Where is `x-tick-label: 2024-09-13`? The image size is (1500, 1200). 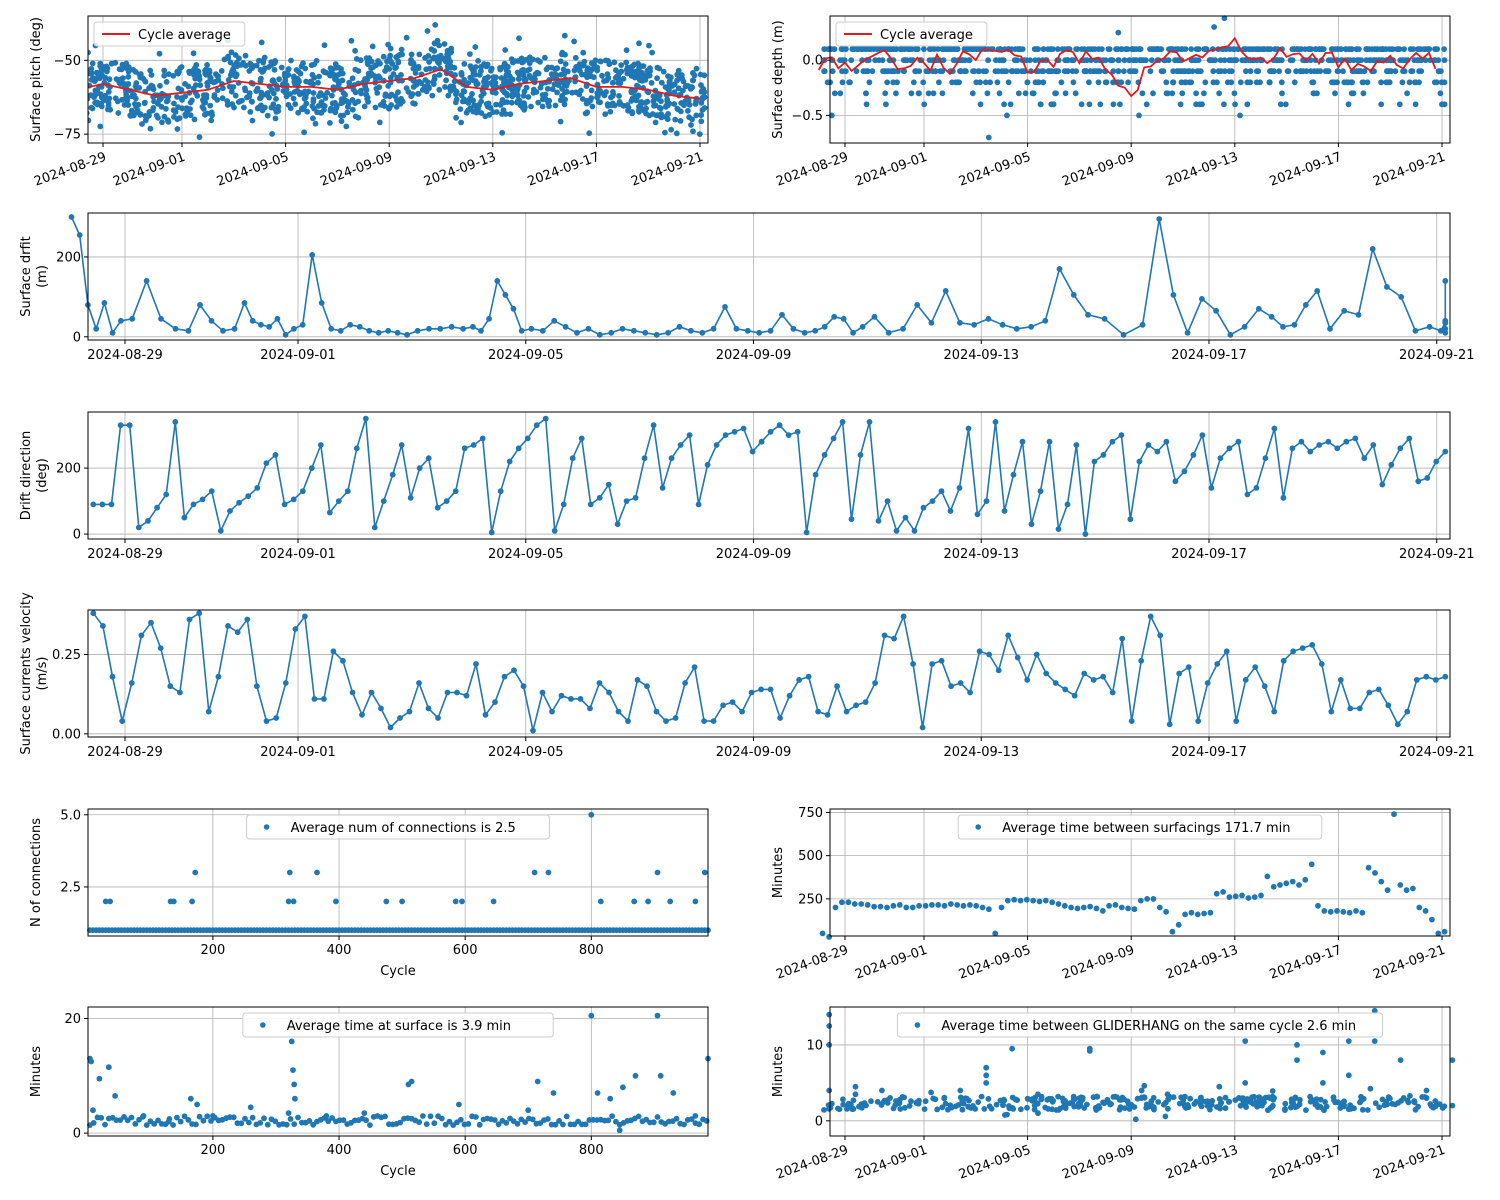
x-tick-label: 2024-09-13 is located at coordinates (1202, 963).